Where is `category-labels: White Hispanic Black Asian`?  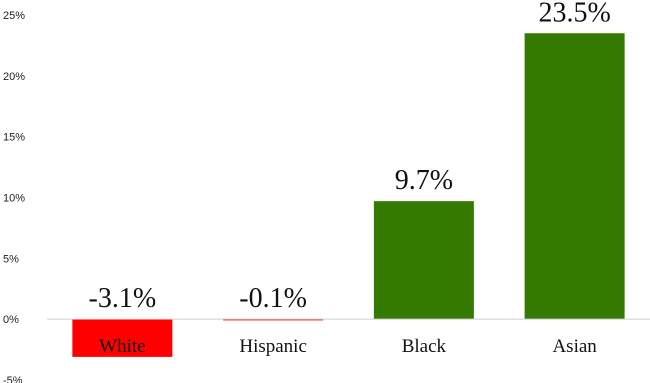 category-labels: White Hispanic Black Asian is located at coordinates (348, 346).